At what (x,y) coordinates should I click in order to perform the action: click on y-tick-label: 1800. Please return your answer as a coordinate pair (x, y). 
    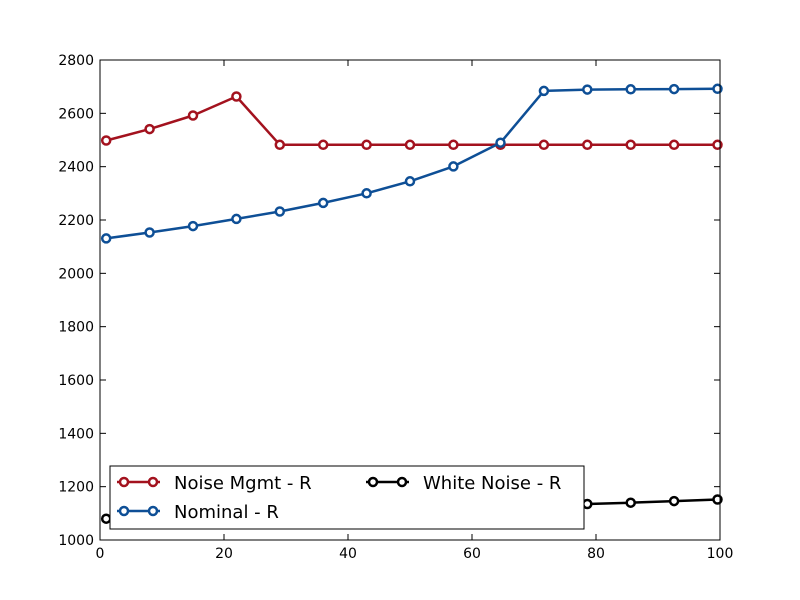
    Looking at the image, I should click on (76, 328).